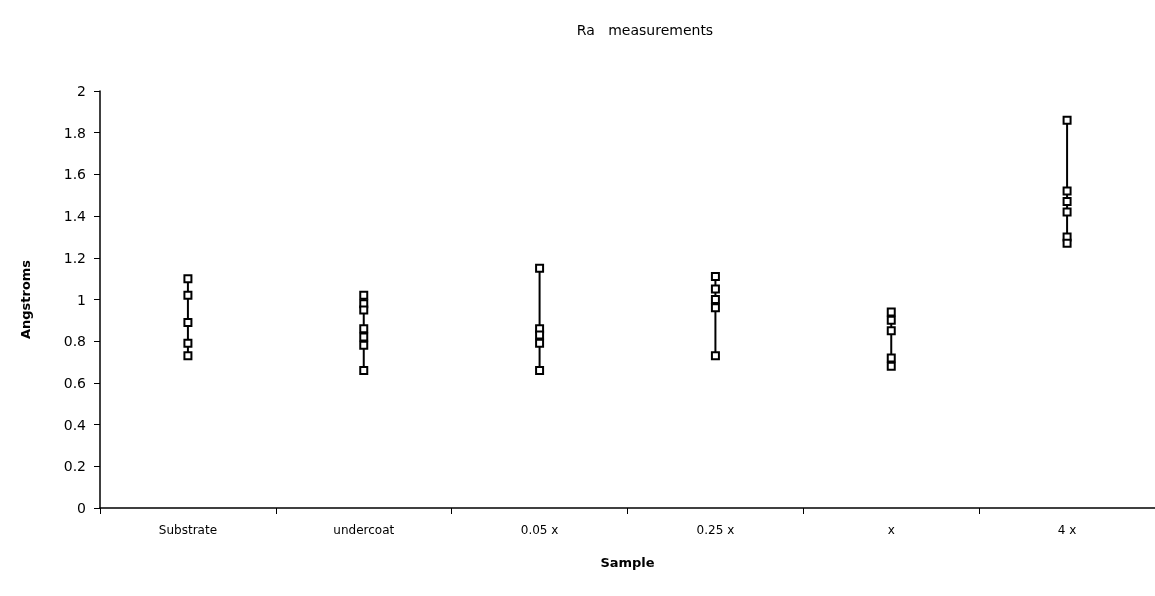  Describe the element at coordinates (715, 530) in the screenshot. I see `x-tick-label: 0.25 x` at that location.